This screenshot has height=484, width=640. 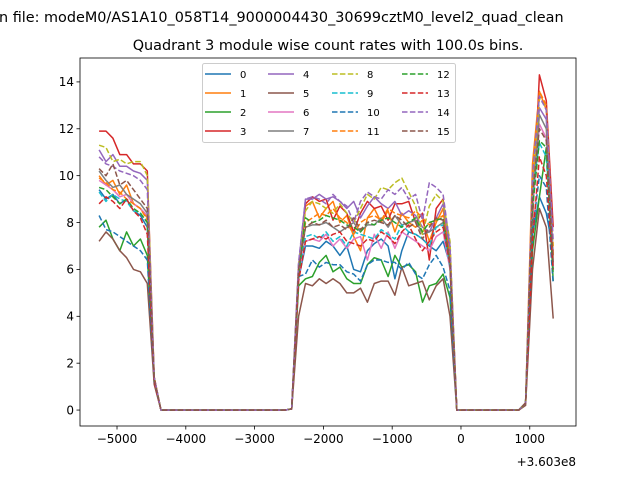 What do you see at coordinates (329, 103) in the screenshot?
I see `legend-box` at bounding box center [329, 103].